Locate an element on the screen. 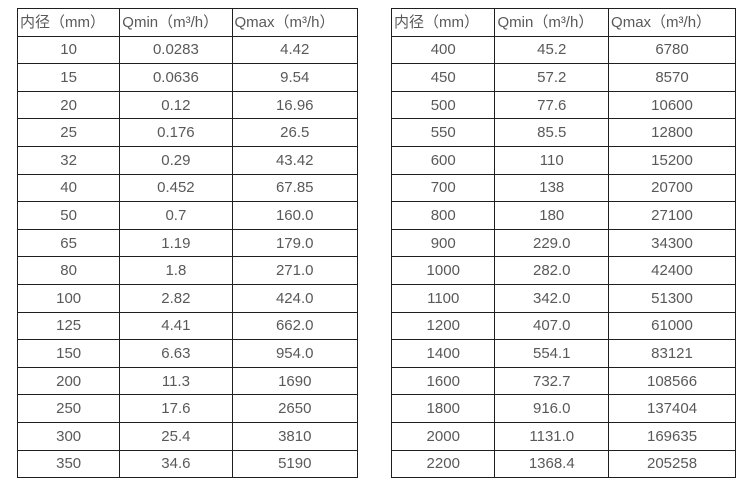 Image resolution: width=750 pixels, height=483 pixels. cell-qmin: 25.4 is located at coordinates (176, 436).